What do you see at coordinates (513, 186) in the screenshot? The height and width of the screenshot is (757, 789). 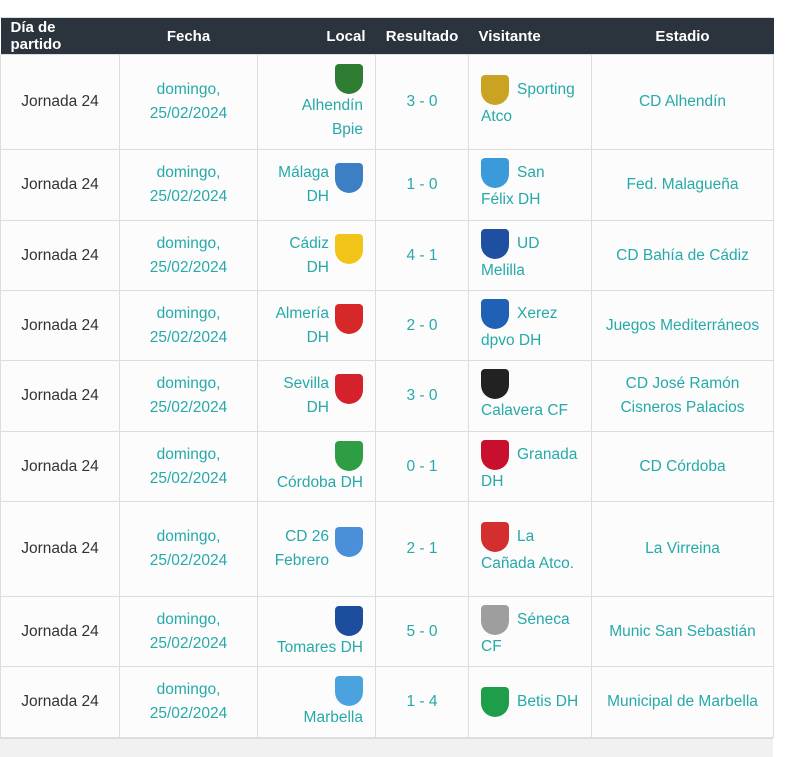 I see `visitor-team-name: San Félix DH` at bounding box center [513, 186].